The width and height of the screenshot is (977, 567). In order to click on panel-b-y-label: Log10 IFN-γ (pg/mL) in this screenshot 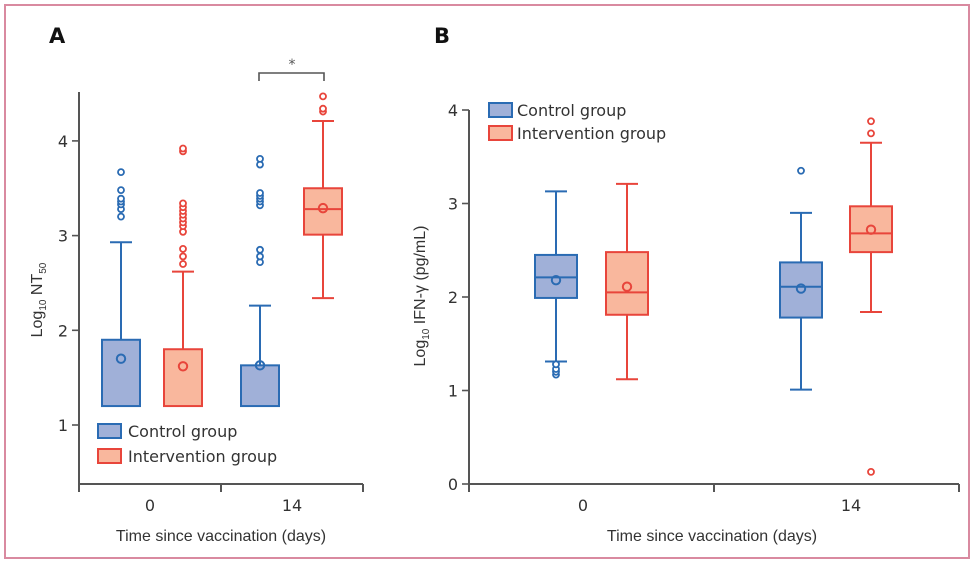, I will do `click(422, 296)`.